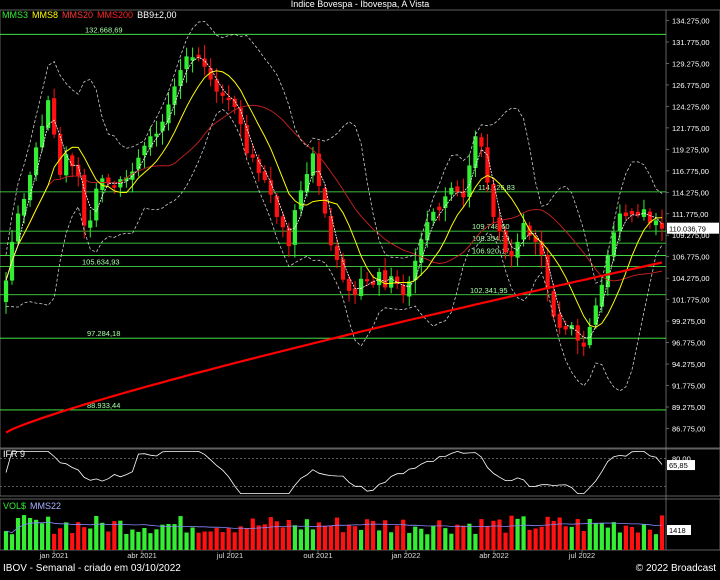  What do you see at coordinates (691, 106) in the screenshot?
I see `y-tick-label: 124.275,00` at bounding box center [691, 106].